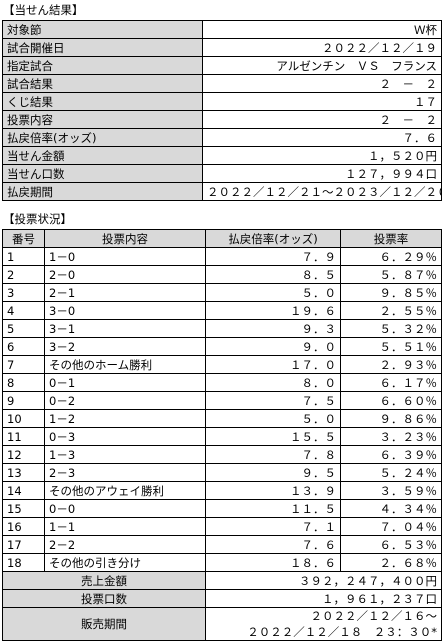 This screenshot has width=445, height=641. Describe the element at coordinates (125, 346) in the screenshot. I see `cell: 3－2` at that location.